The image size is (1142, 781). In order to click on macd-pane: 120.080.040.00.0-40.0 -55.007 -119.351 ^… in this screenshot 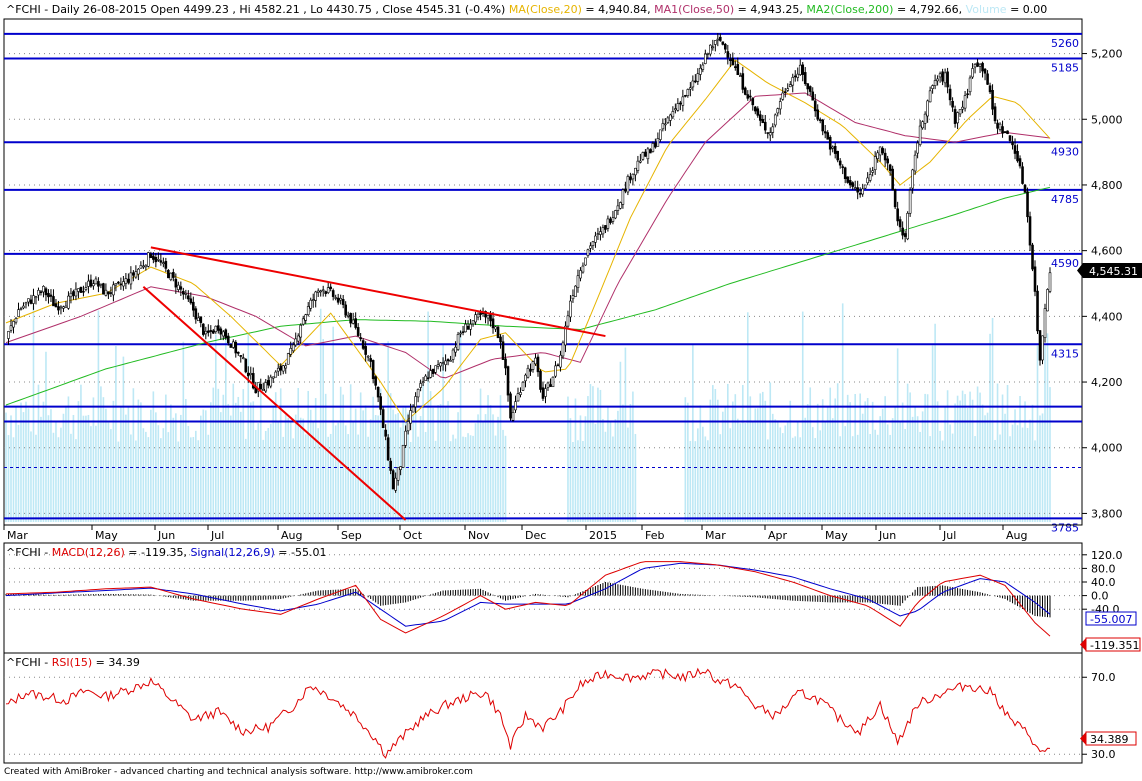, I will do `click(572, 598)`.